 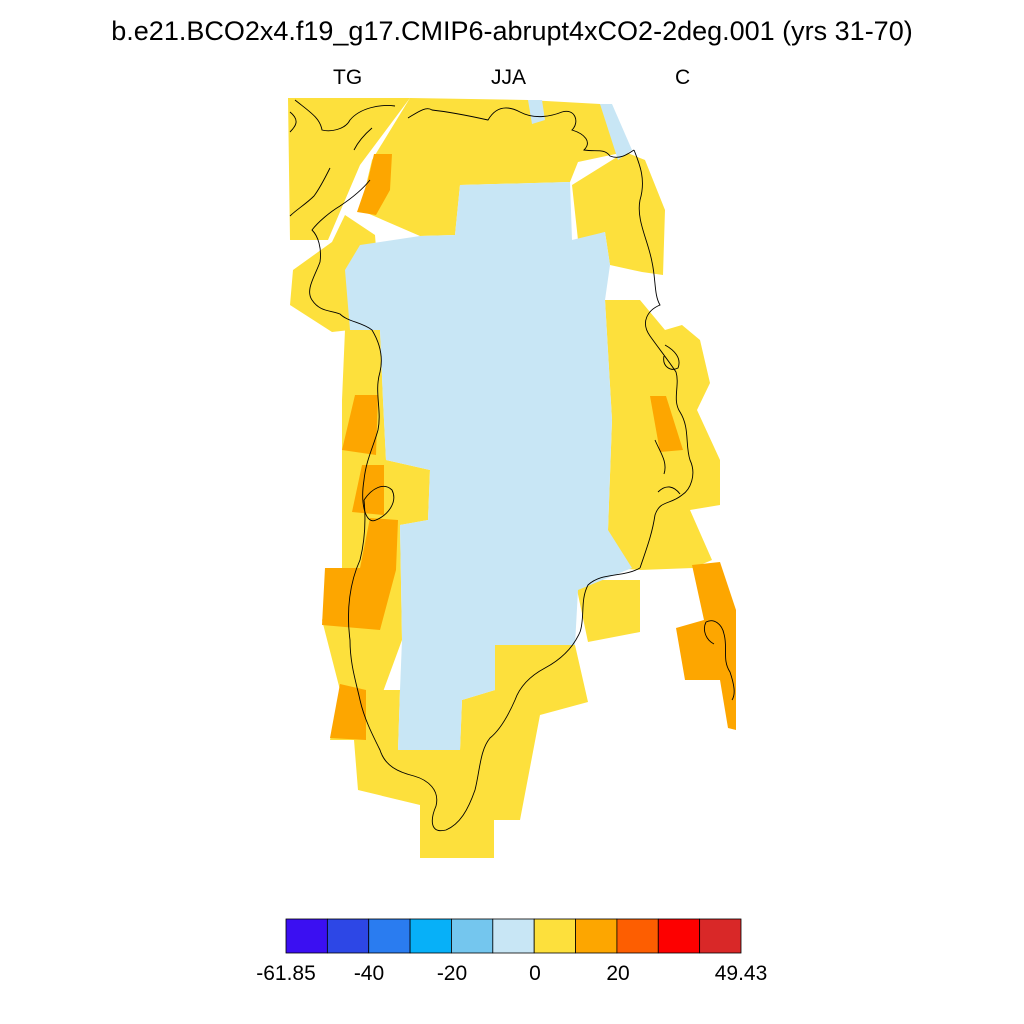 I want to click on colorbar-label-zero: 0, so click(x=535, y=973).